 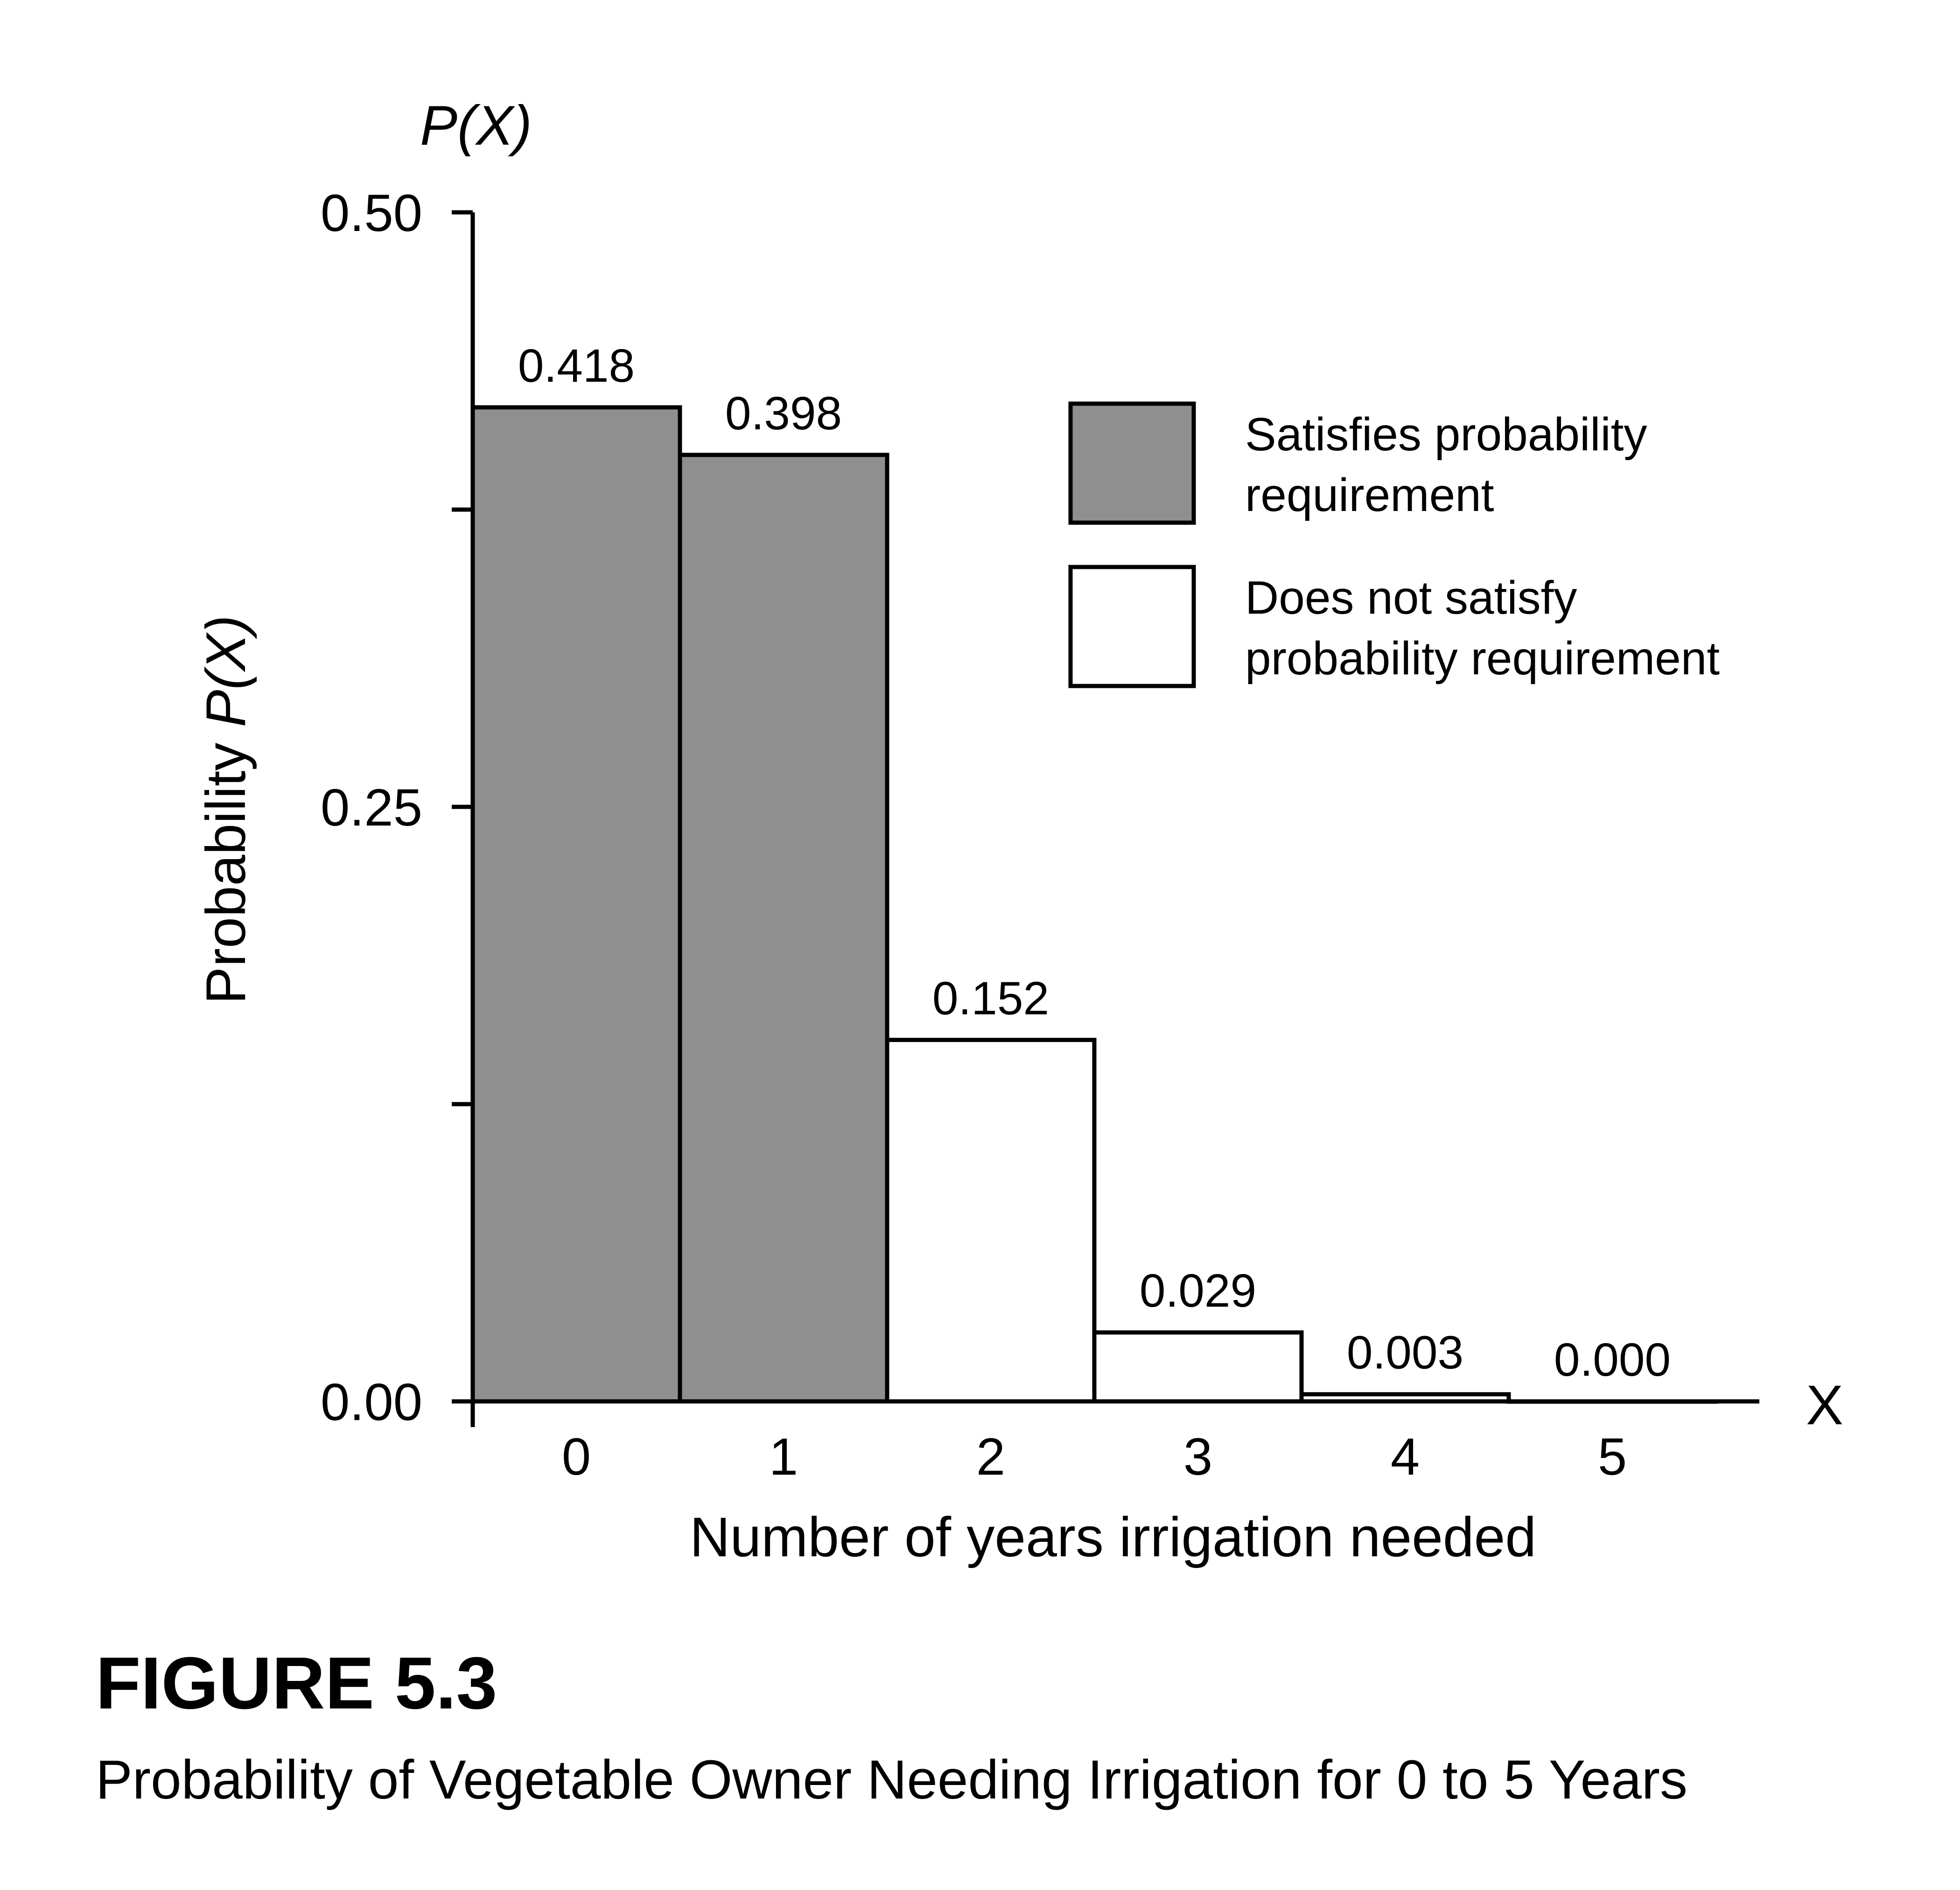 I want to click on x-tick-label-4: 4, so click(x=1405, y=1457).